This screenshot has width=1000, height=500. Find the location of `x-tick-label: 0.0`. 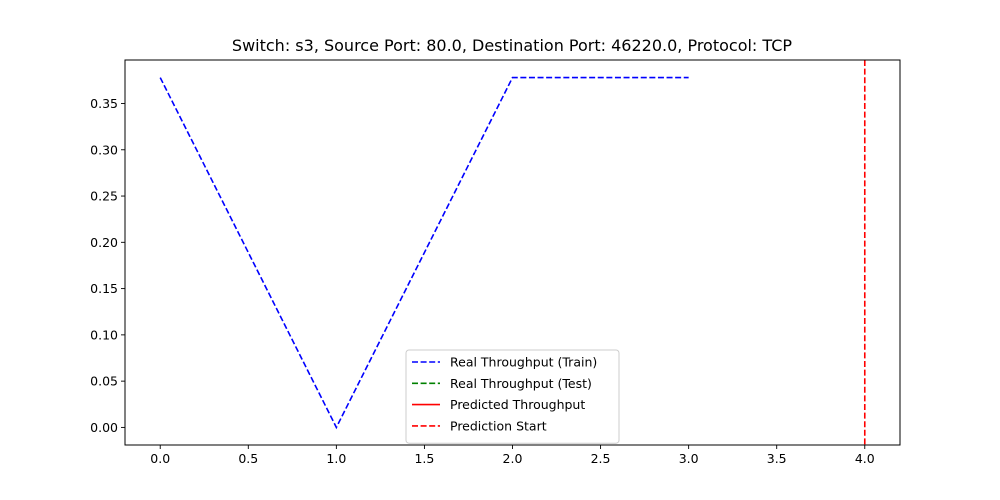

x-tick-label: 0.0 is located at coordinates (160, 458).